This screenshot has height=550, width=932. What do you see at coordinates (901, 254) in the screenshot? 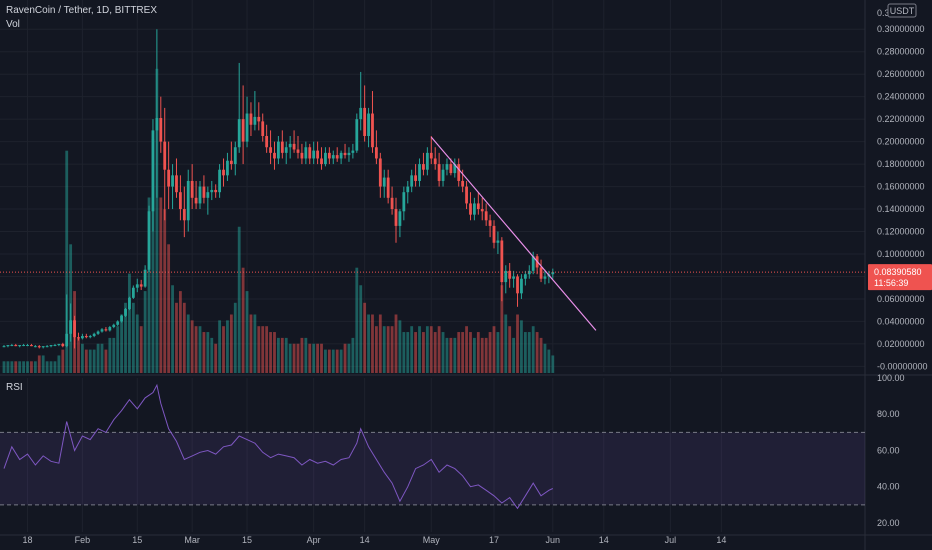
I see `price-tick-label: 0.10000000` at bounding box center [901, 254].